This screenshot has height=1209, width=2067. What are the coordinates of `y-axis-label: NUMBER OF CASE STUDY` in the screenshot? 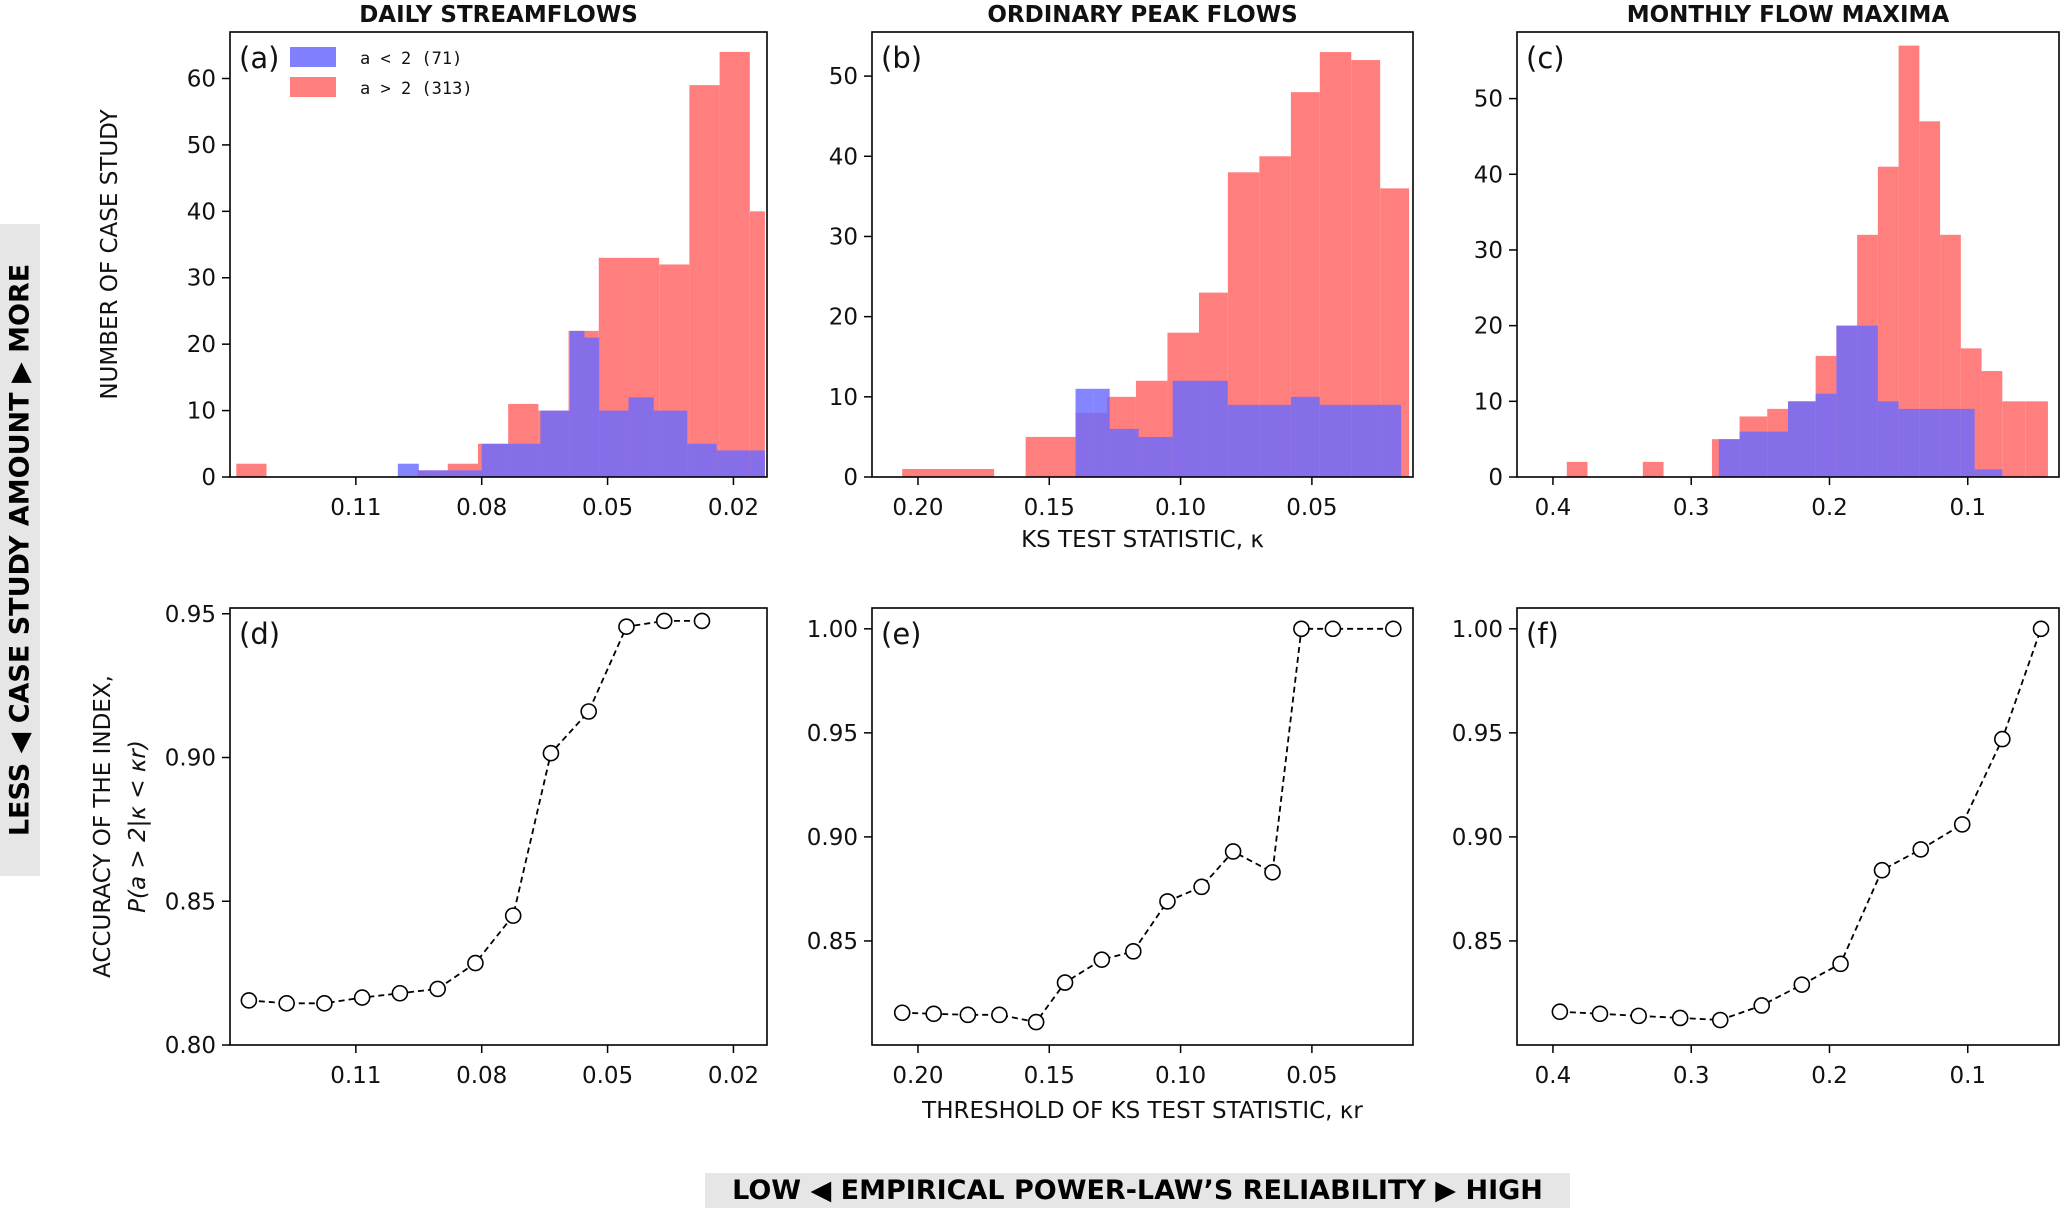 It's located at (110, 253).